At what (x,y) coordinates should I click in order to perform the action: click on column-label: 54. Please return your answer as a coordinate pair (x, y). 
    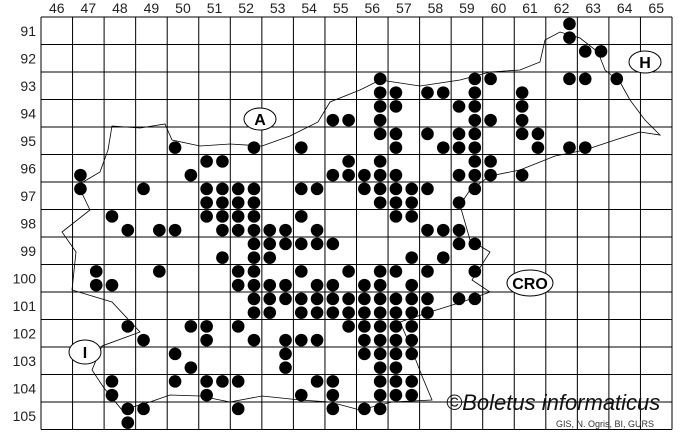
    Looking at the image, I should click on (309, 8).